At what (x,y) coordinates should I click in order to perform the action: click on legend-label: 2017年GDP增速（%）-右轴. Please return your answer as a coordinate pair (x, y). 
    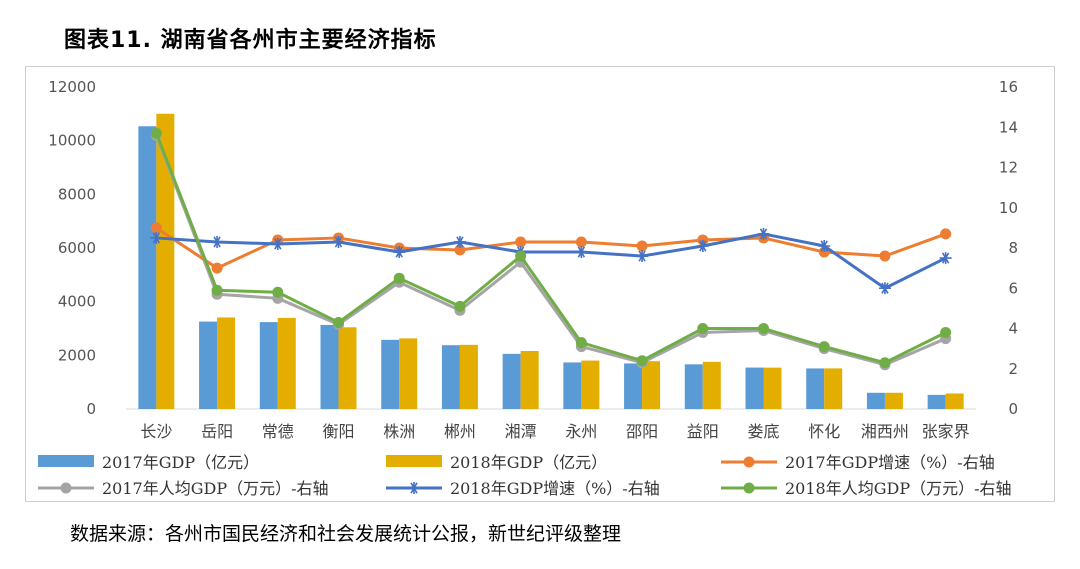
    Looking at the image, I should click on (890, 462).